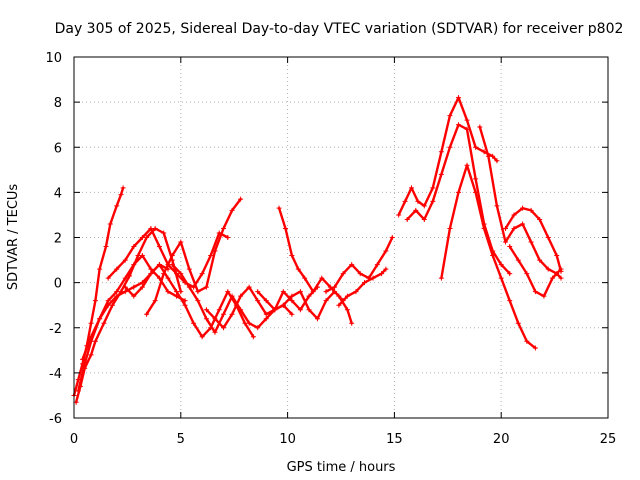  Describe the element at coordinates (55, 374) in the screenshot. I see `y-tick-label: -4` at that location.